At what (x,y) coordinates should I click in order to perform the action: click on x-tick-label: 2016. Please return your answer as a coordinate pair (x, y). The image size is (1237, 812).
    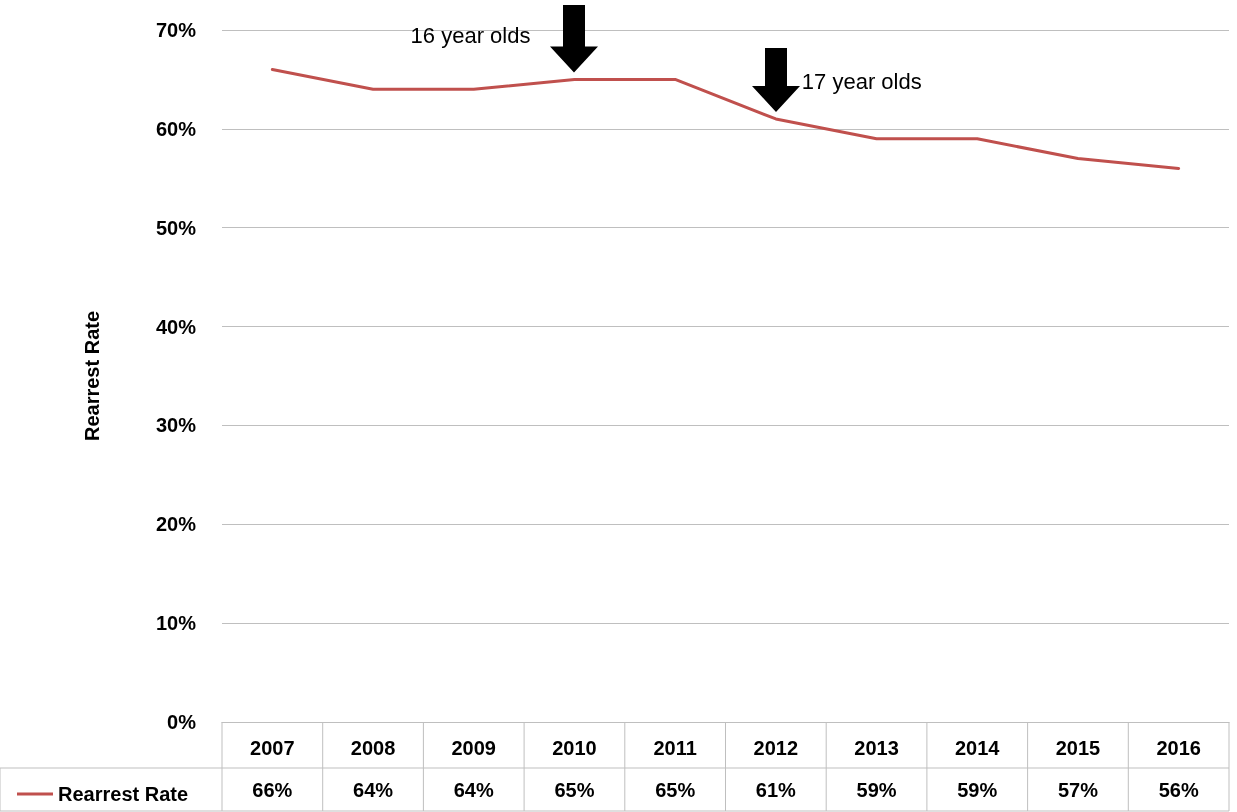
    Looking at the image, I should click on (1178, 748).